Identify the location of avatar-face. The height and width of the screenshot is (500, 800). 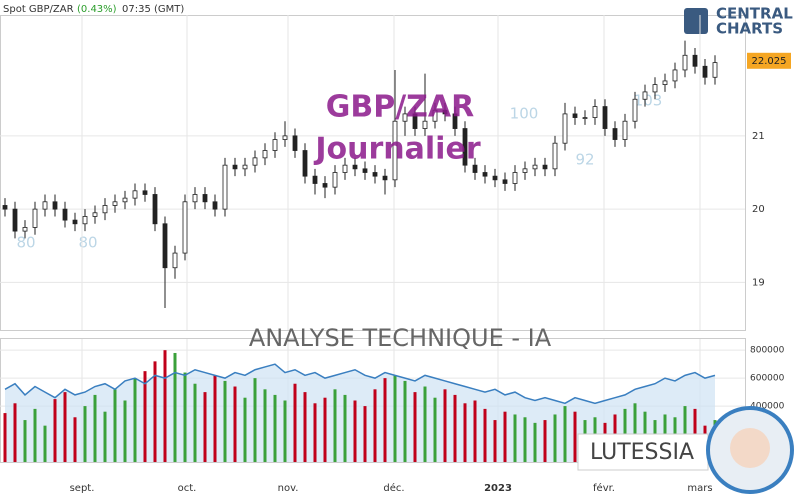
(750, 448).